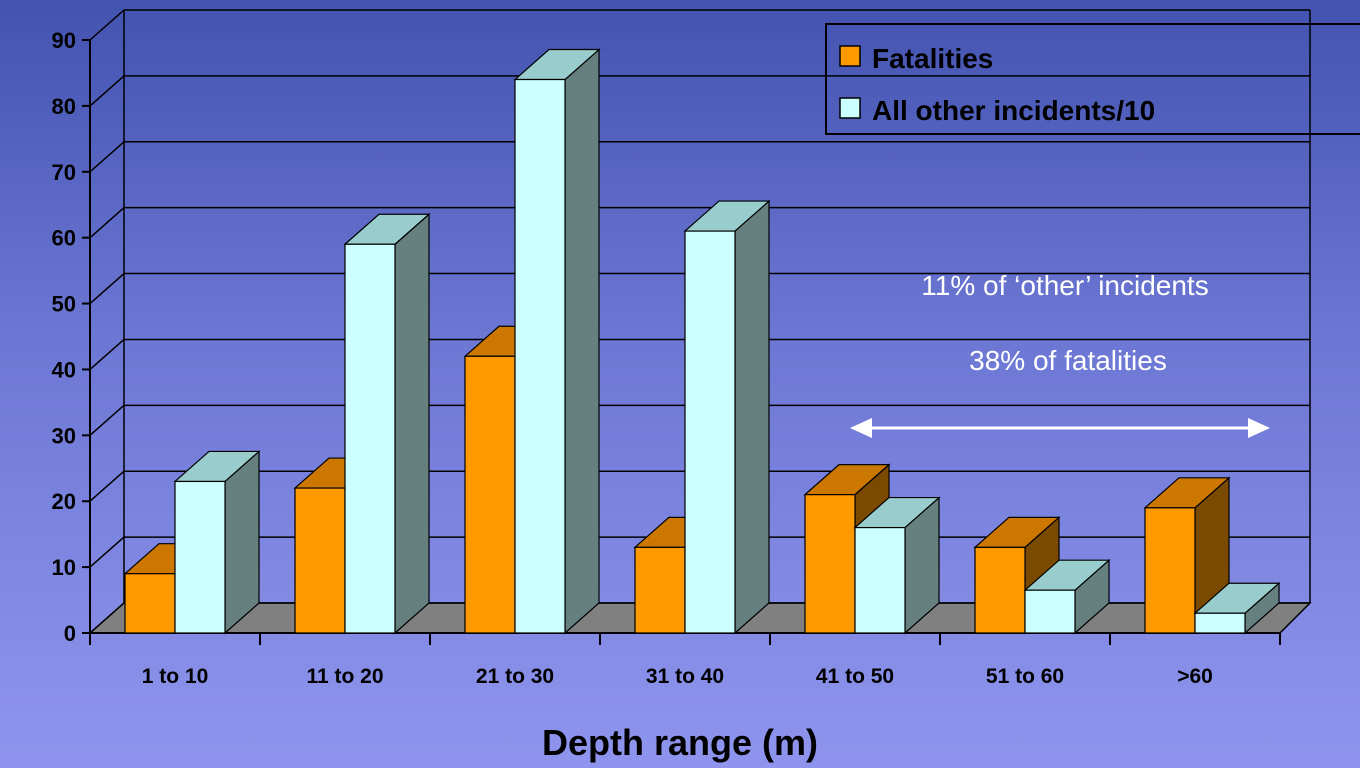 This screenshot has width=1360, height=768. I want to click on y-tick-label: 10, so click(64, 567).